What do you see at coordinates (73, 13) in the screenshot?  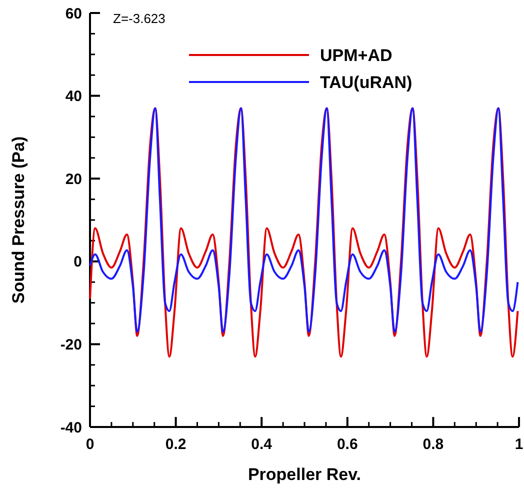 I see `y-tick-label: 60` at bounding box center [73, 13].